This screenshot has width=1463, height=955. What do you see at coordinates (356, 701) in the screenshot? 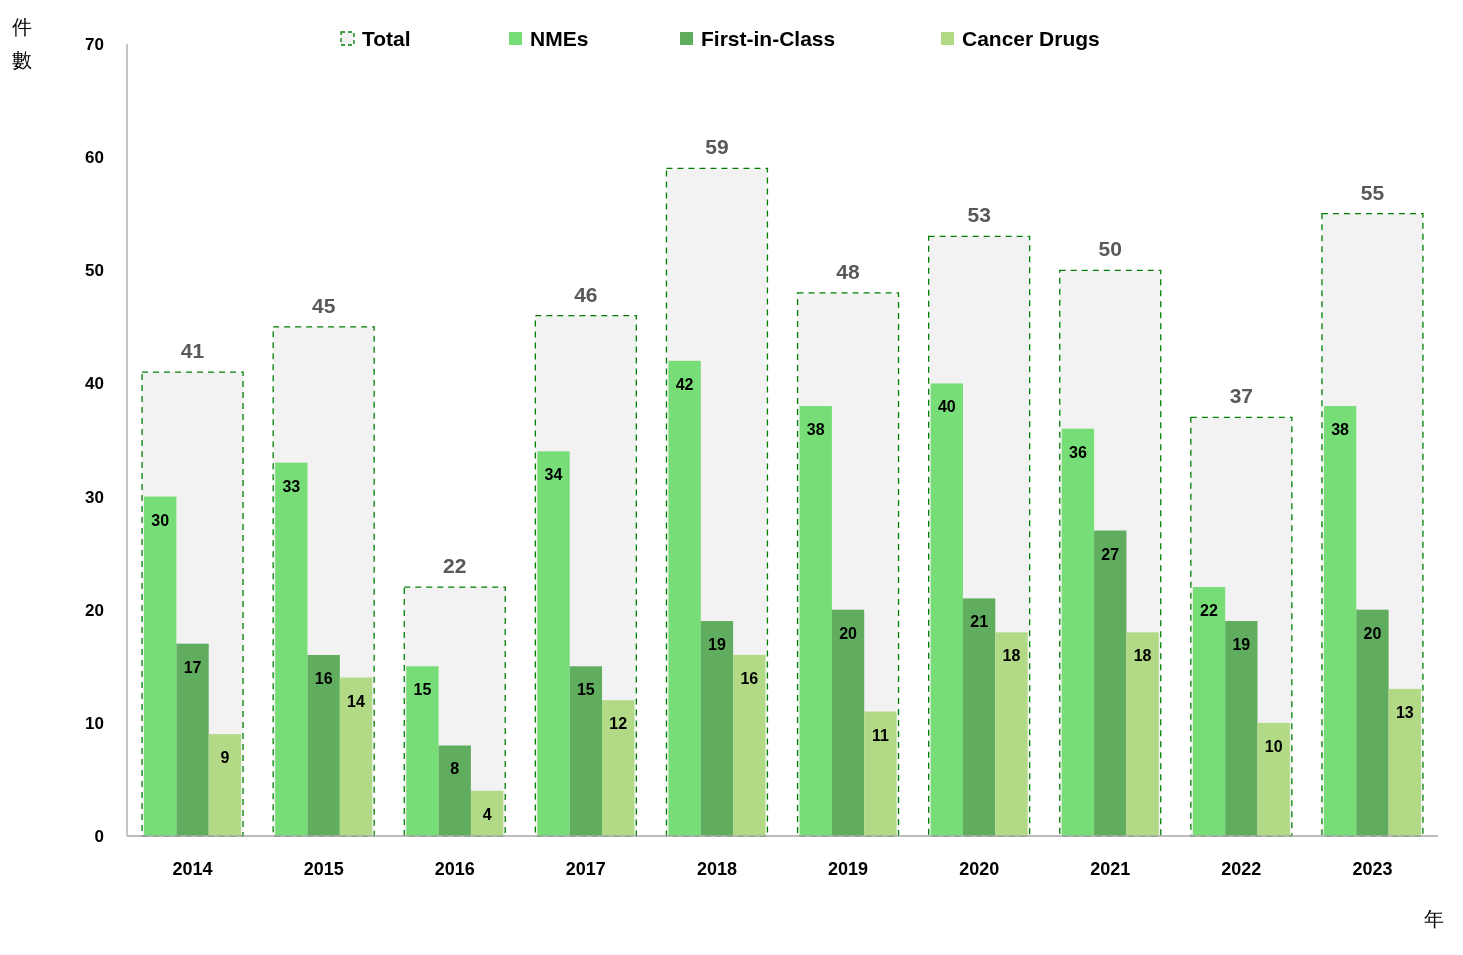
I see `data-label: 14` at bounding box center [356, 701].